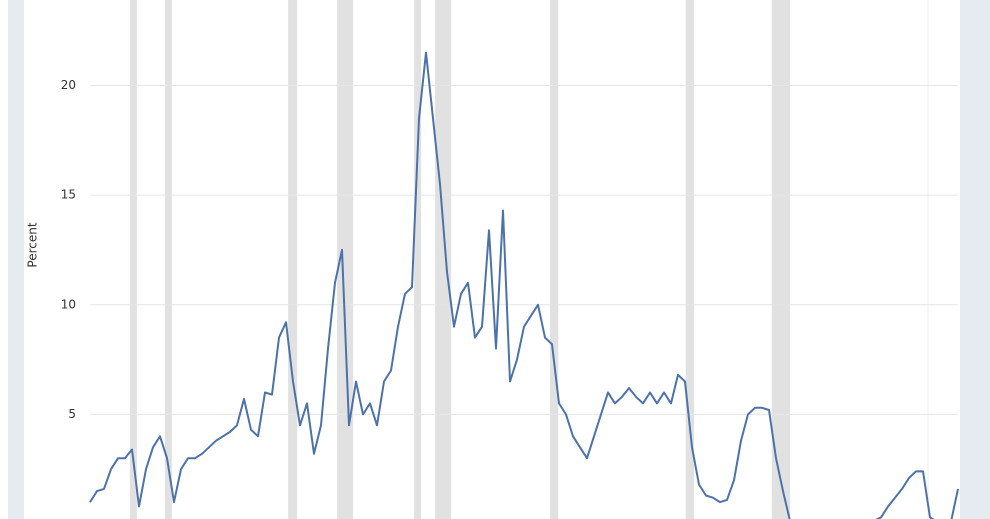  What do you see at coordinates (16, 259) in the screenshot?
I see `range-shade-left` at bounding box center [16, 259].